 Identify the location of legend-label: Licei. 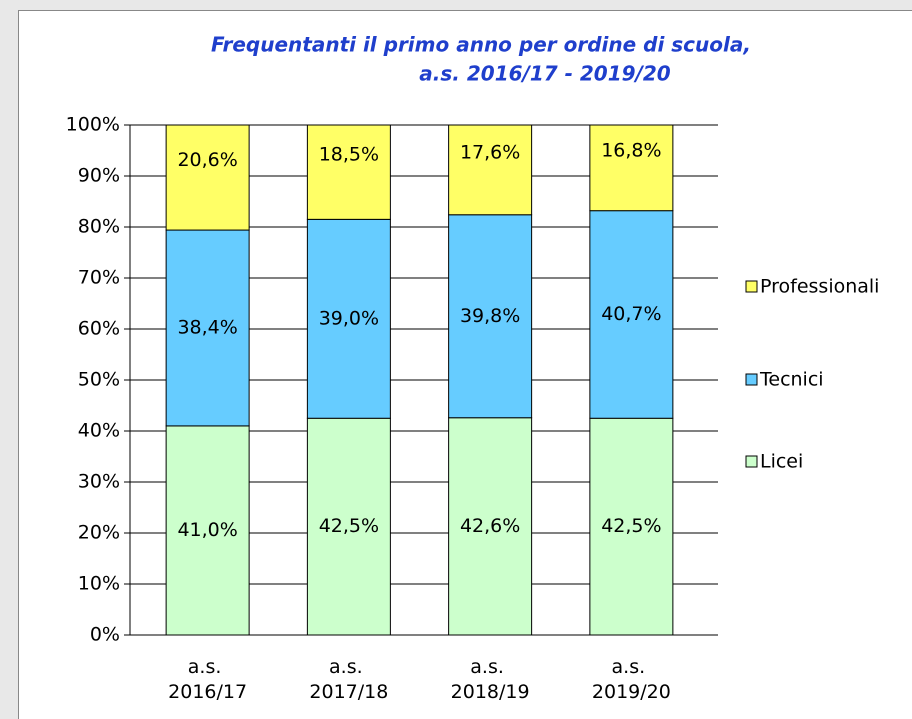
(781, 462).